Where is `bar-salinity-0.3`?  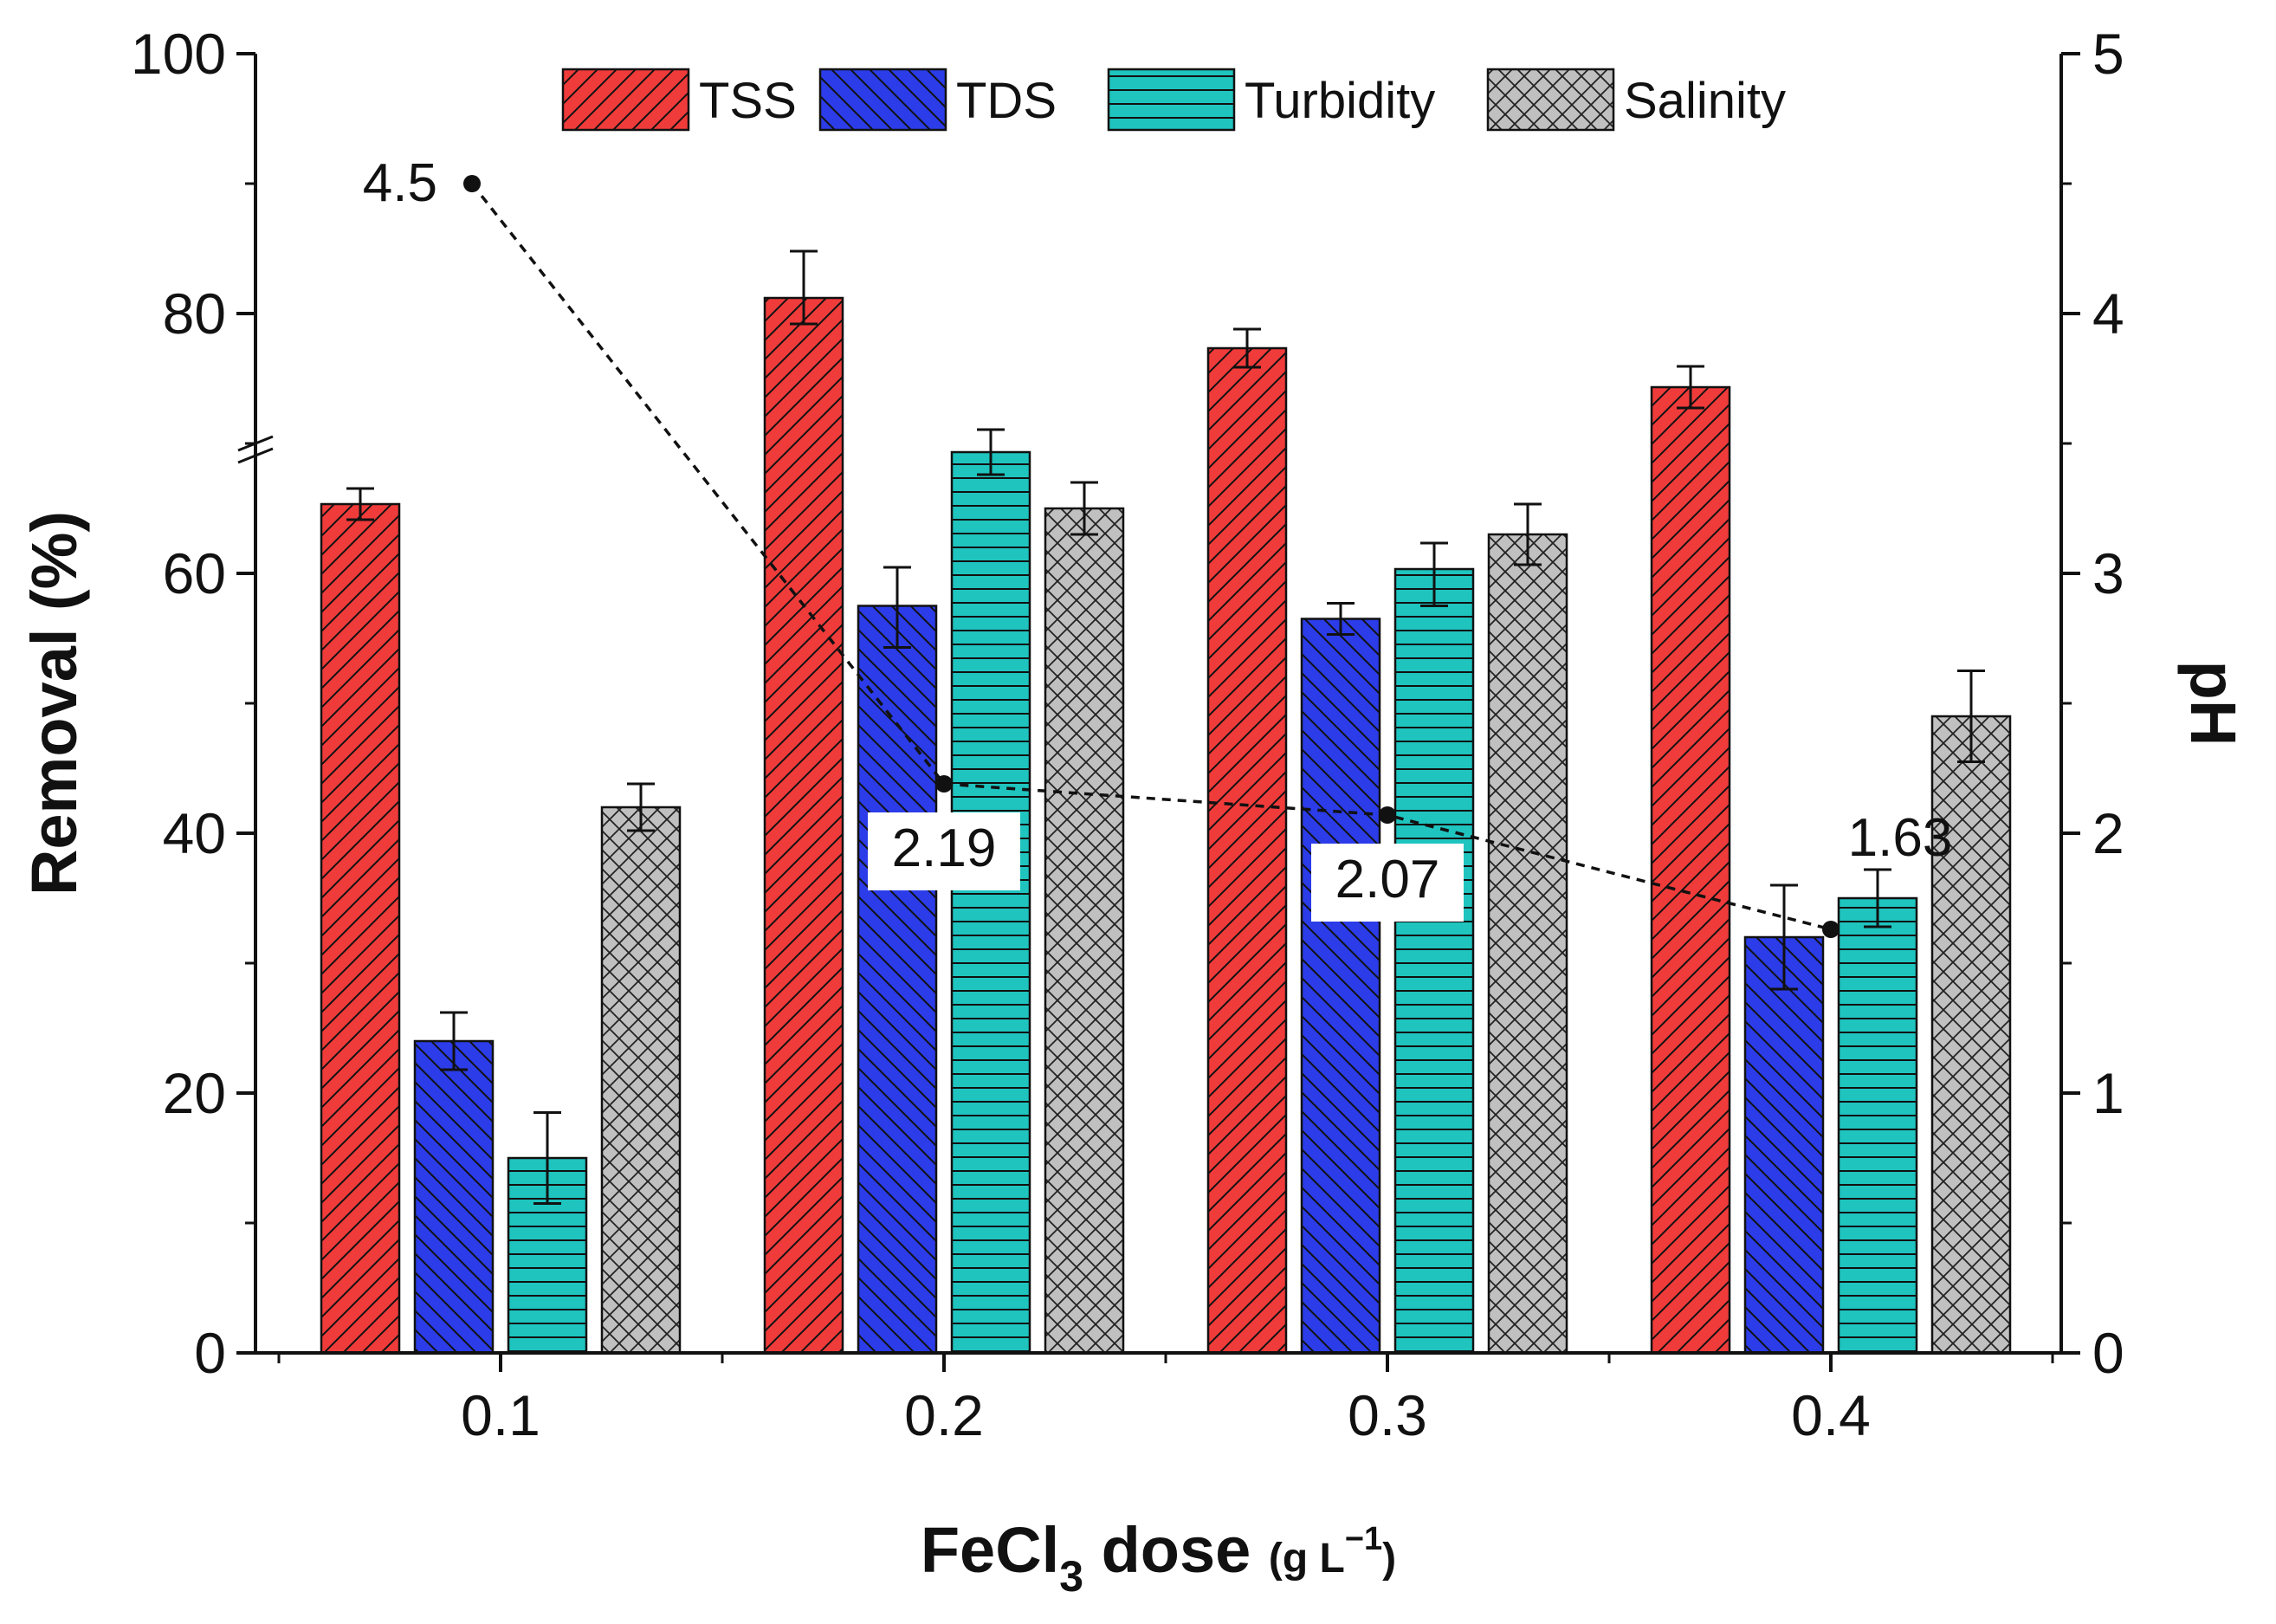
bar-salinity-0.3 is located at coordinates (1527, 944).